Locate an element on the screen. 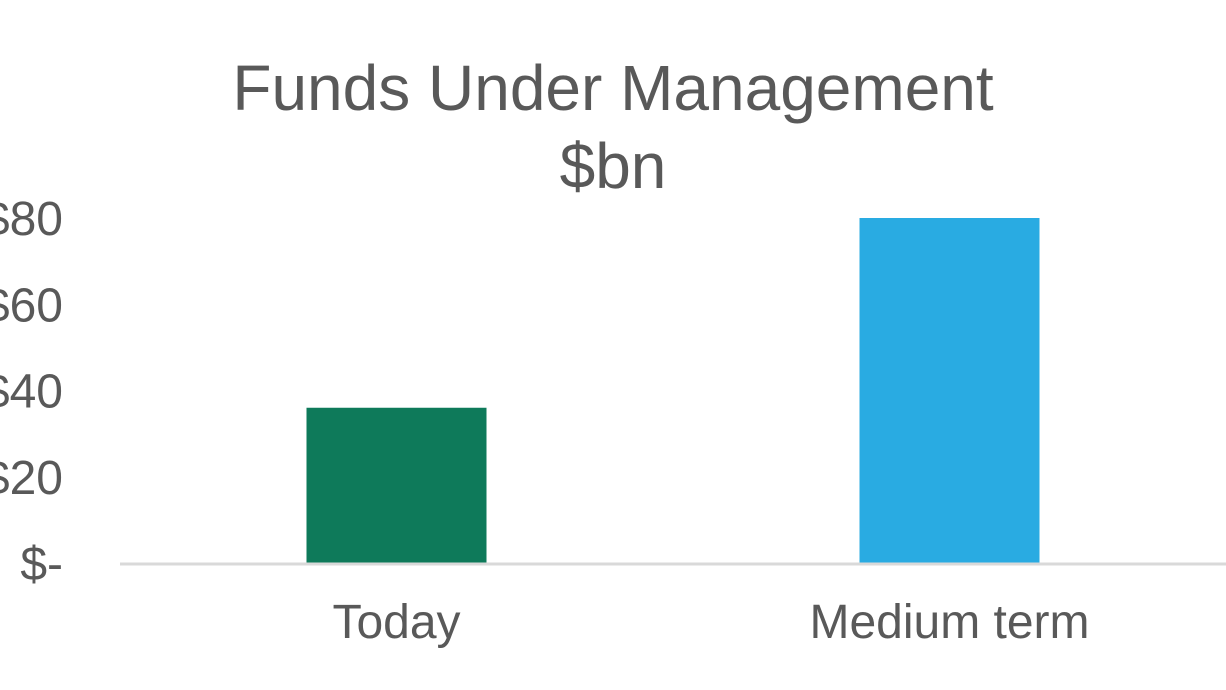  bar-today is located at coordinates (396, 485).